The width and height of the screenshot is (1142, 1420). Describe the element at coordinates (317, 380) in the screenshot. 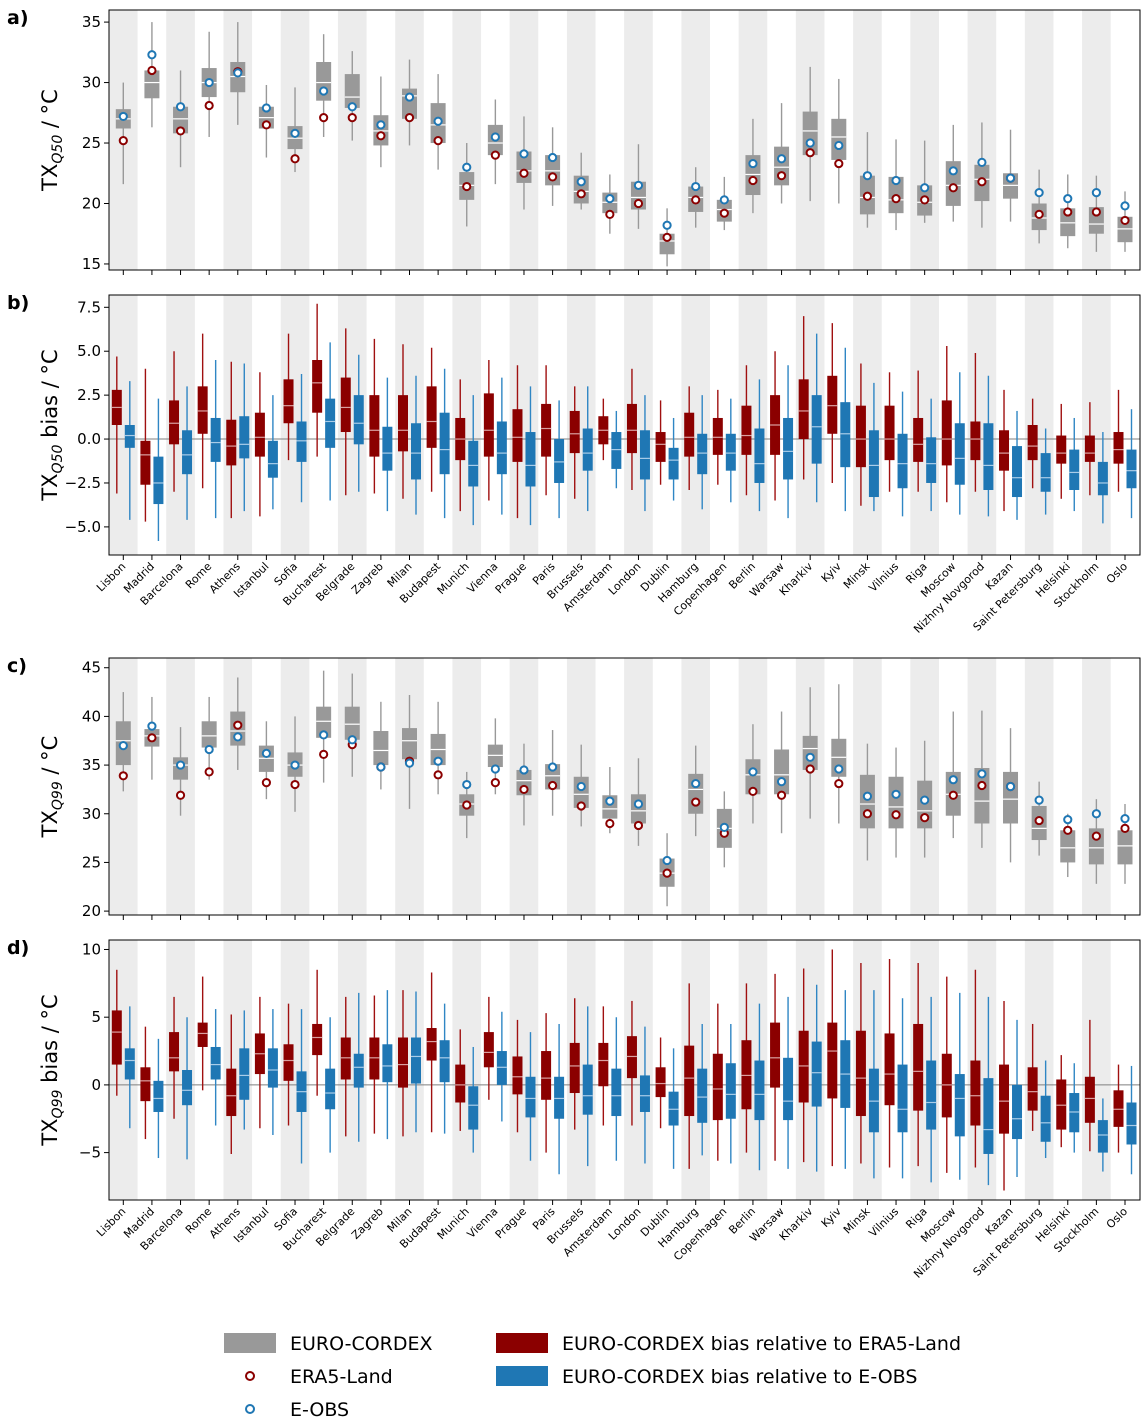

I see `box-euro-cordex-bias-relative-to-era5-land-bucharest` at that location.